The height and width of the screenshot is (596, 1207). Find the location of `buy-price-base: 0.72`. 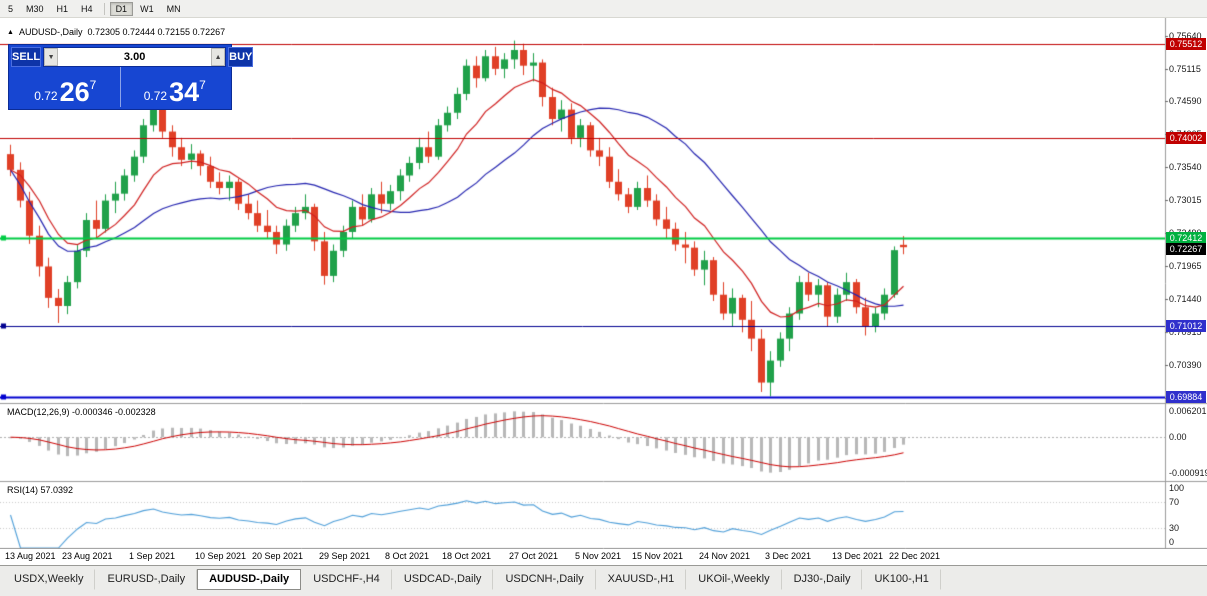

buy-price-base: 0.72 is located at coordinates (155, 96).